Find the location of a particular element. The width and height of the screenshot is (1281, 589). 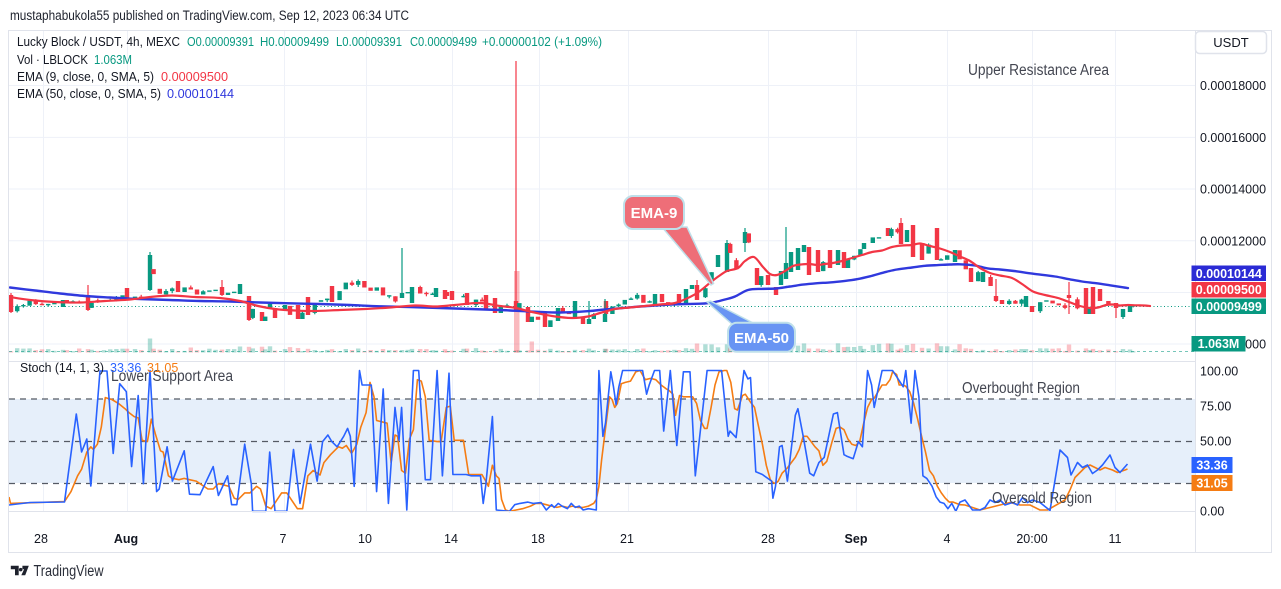

svg-text: EMA (9, close, 0, SMA, 5) is located at coordinates (85, 77).